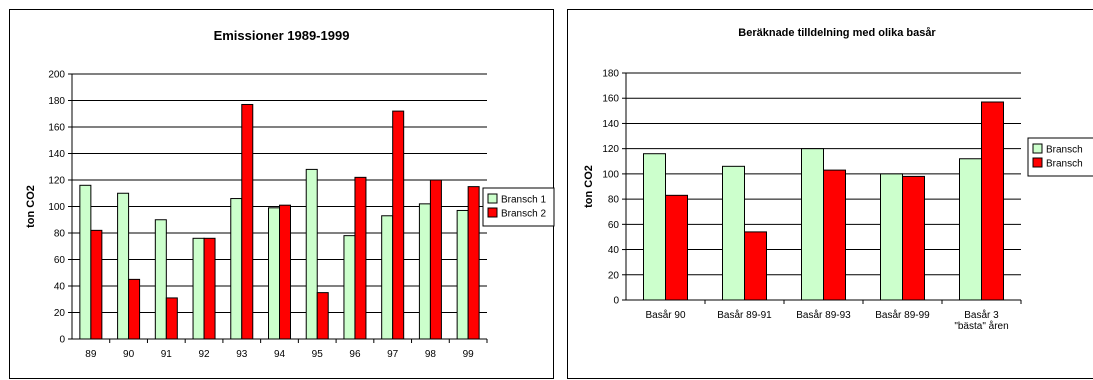  Describe the element at coordinates (469, 354) in the screenshot. I see `x-tick-label: 99` at that location.